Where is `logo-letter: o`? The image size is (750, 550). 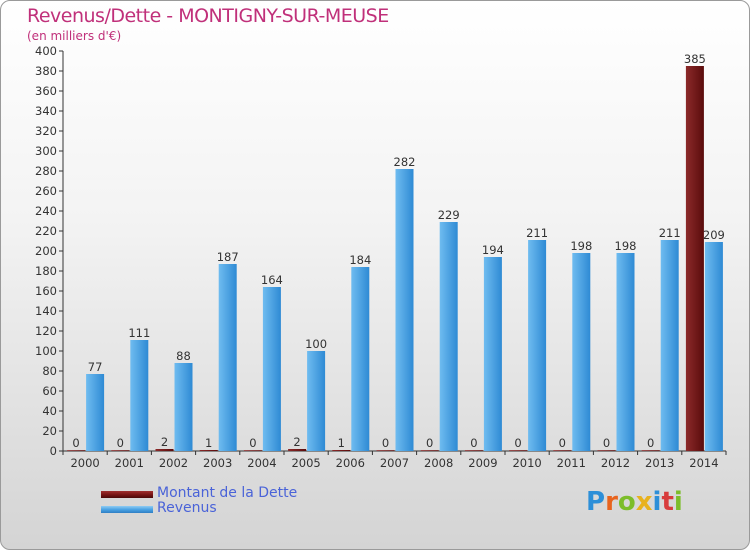 logo-letter: o is located at coordinates (626, 502).